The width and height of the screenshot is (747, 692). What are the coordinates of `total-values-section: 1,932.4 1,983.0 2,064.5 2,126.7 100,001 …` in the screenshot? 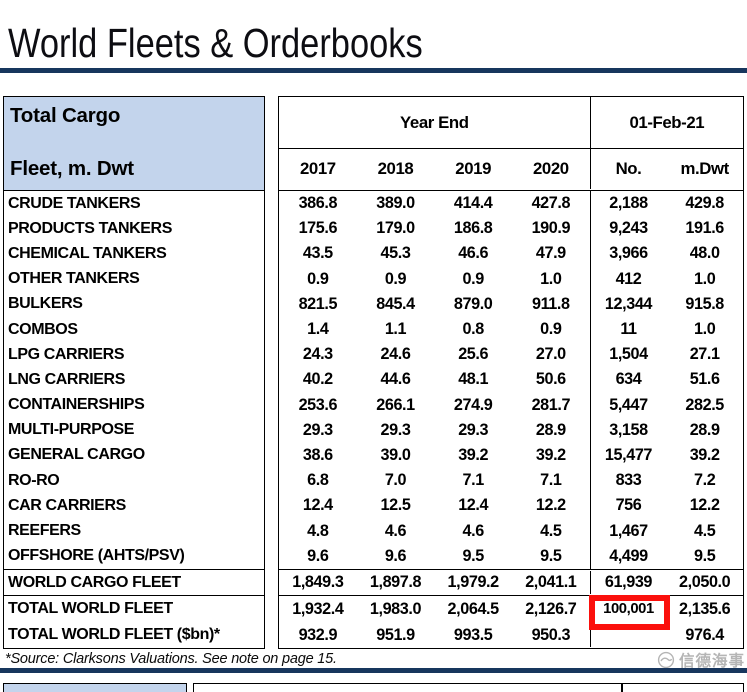 It's located at (511, 621).